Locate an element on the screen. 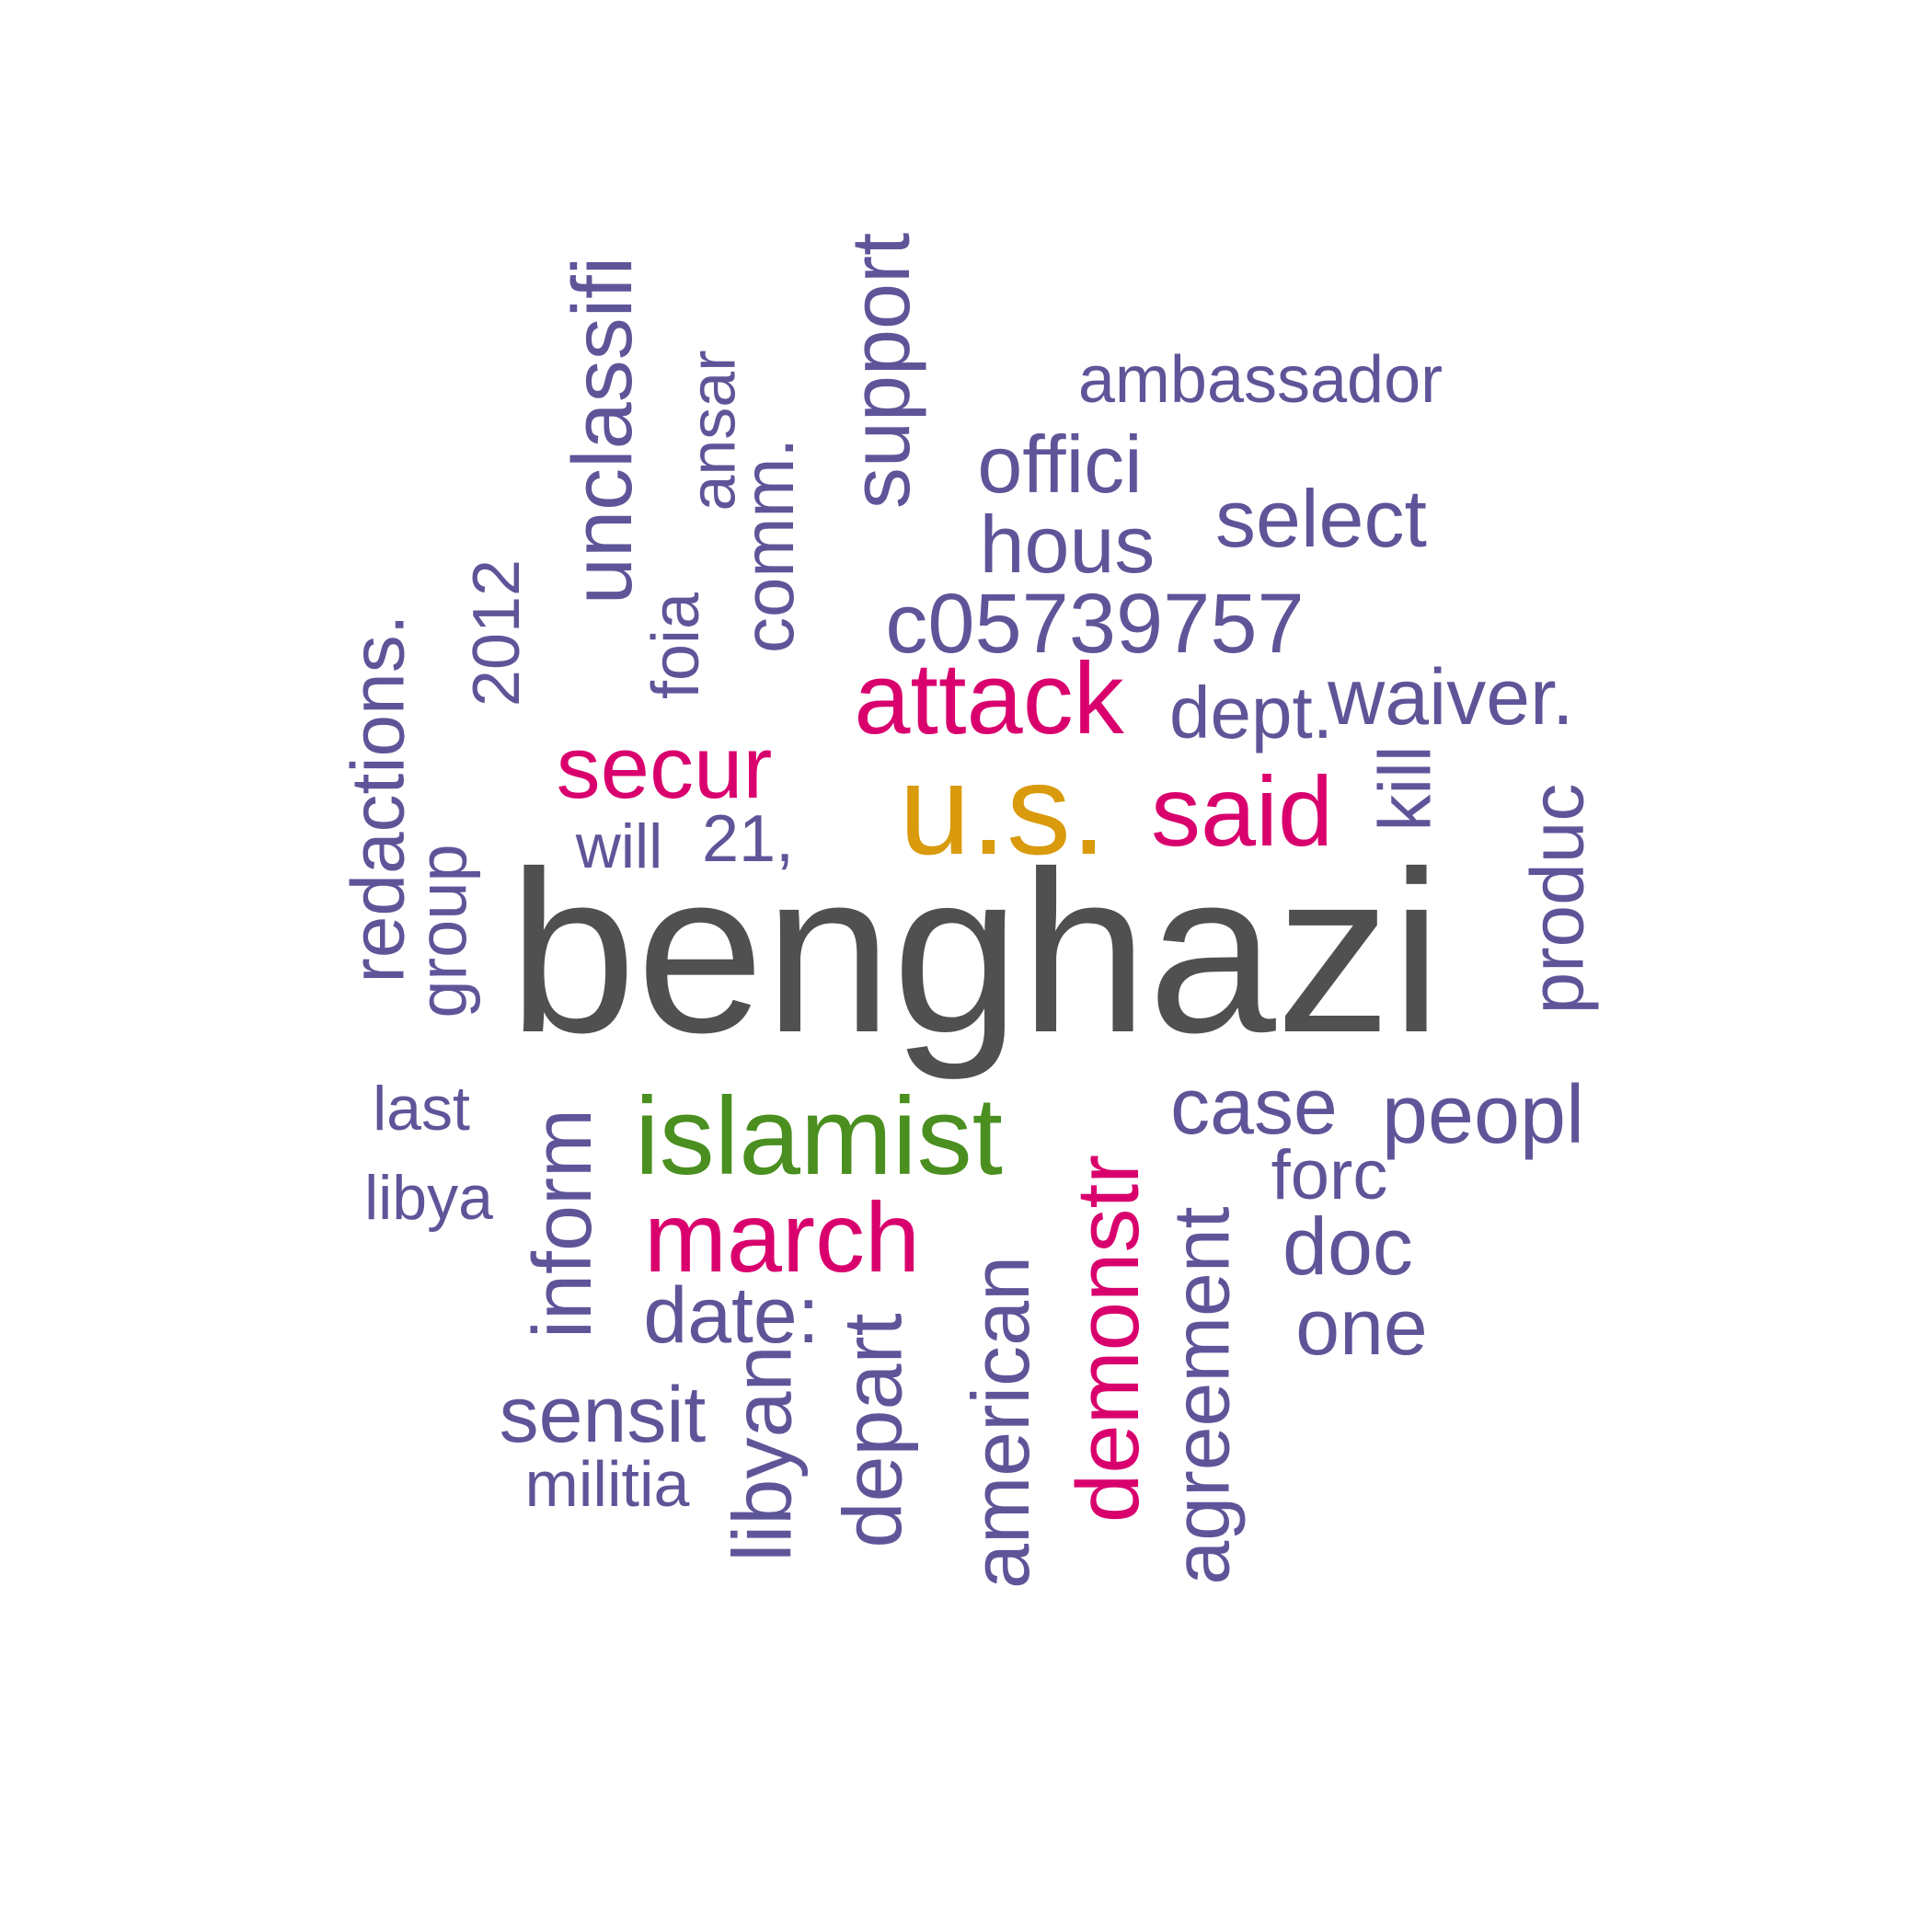 This screenshot has width=1932, height=1932. word-comm: comm. is located at coordinates (768, 545).